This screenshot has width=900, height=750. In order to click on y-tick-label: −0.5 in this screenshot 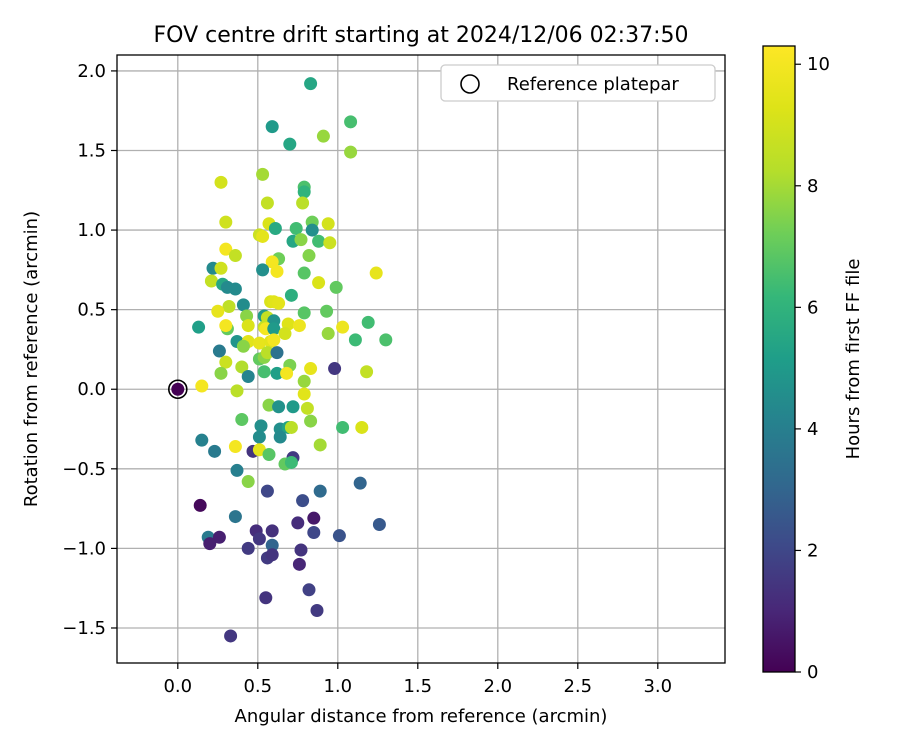, I will do `click(84, 469)`.